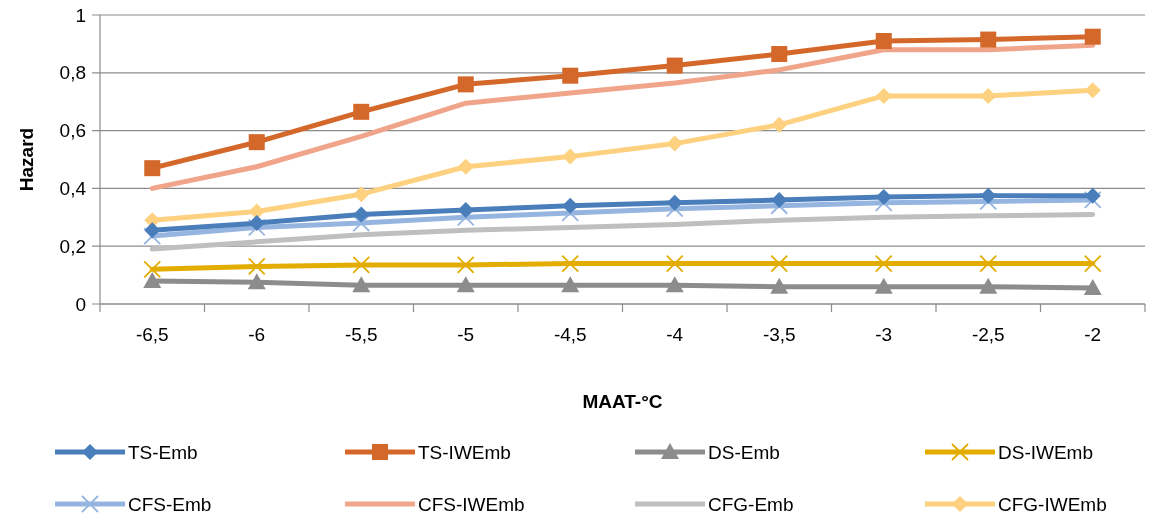 The width and height of the screenshot is (1176, 519). I want to click on x-tick-label: -5,5, so click(361, 334).